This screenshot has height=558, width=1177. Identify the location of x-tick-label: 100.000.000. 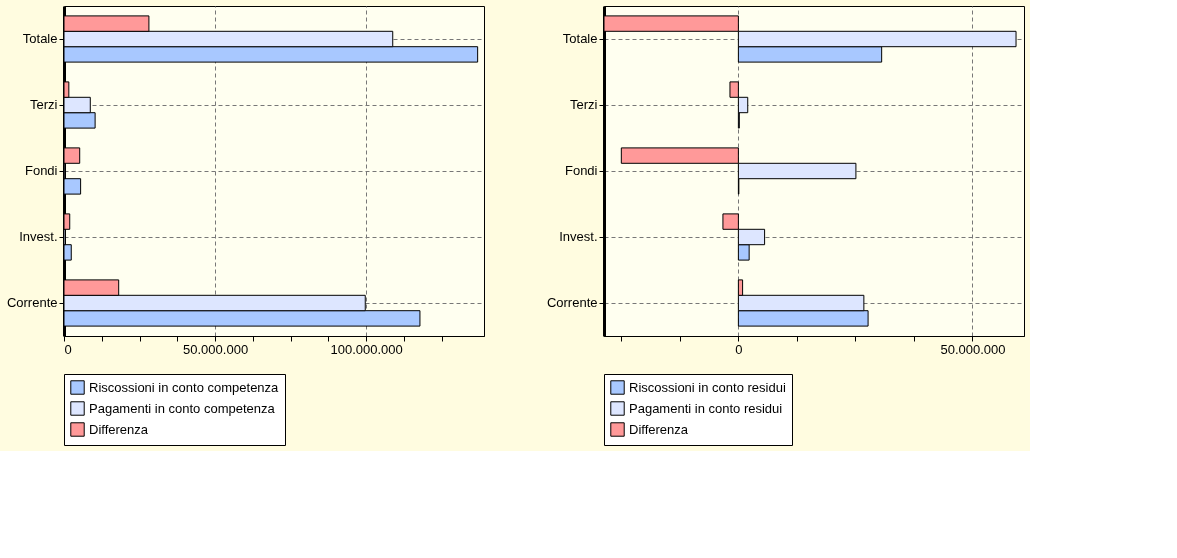
(366, 349).